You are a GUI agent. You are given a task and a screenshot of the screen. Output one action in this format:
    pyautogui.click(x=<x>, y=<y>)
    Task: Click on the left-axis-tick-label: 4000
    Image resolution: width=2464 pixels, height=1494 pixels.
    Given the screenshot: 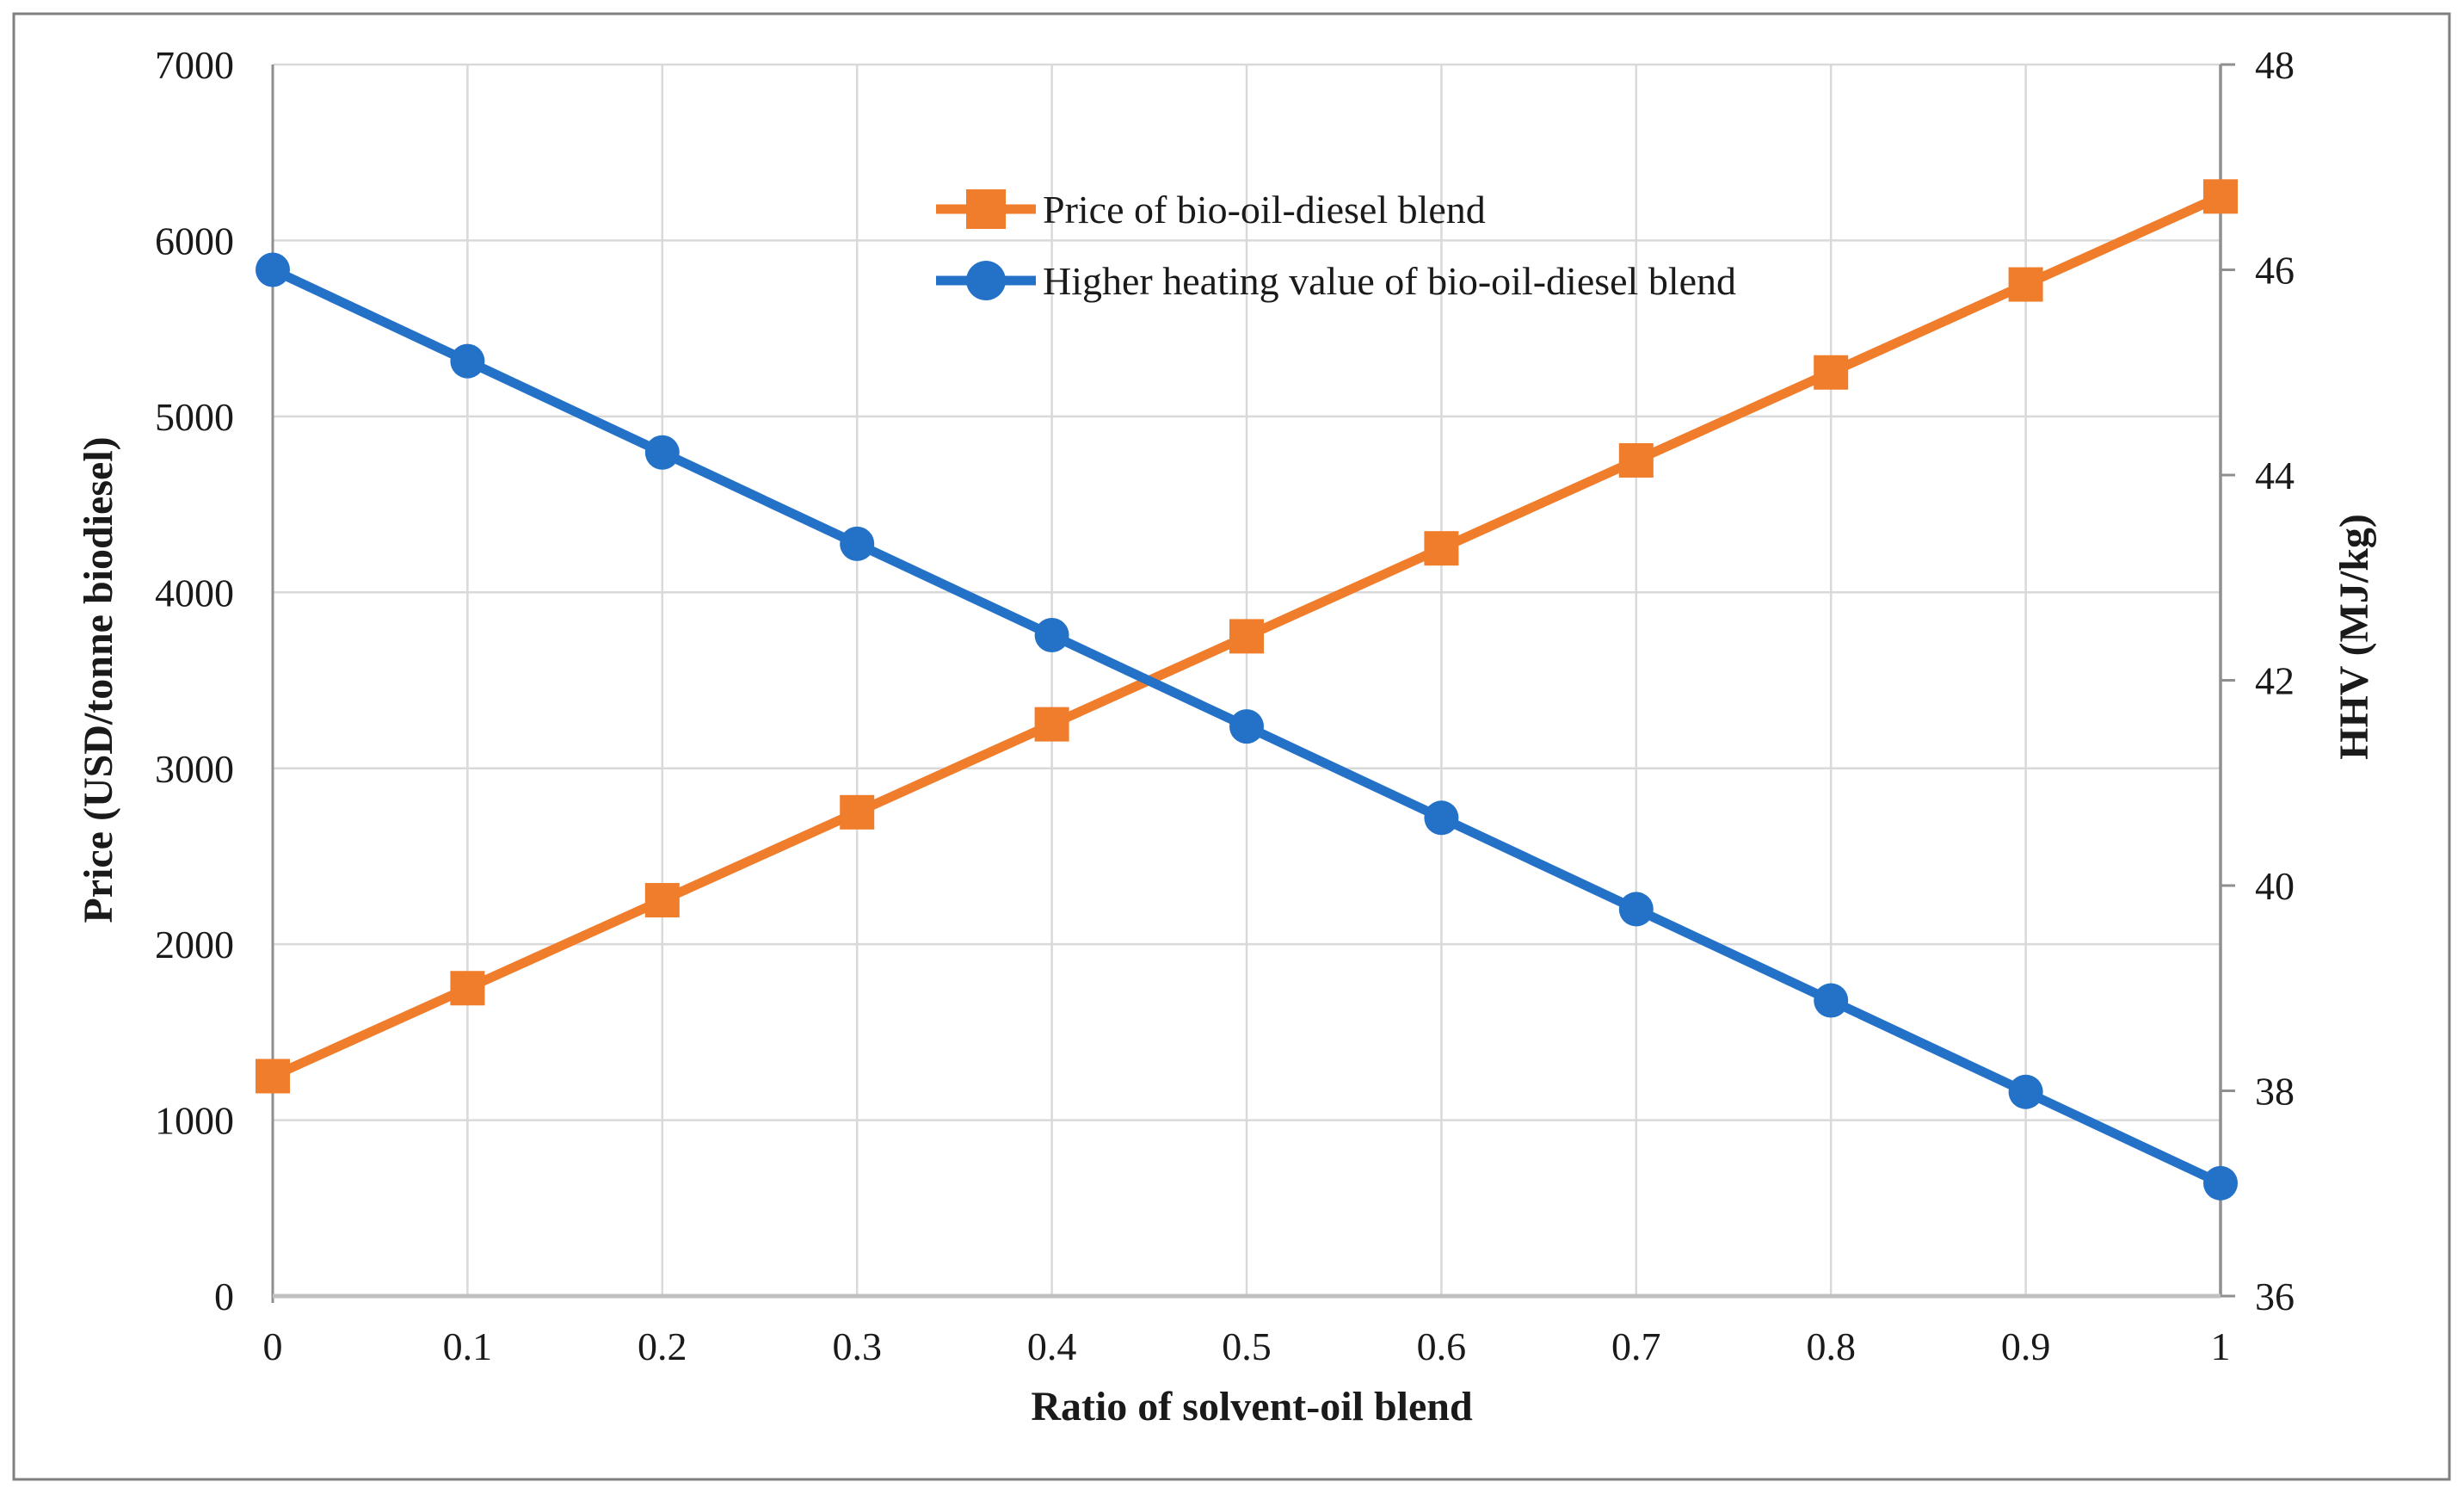 What is the action you would take?
    pyautogui.click(x=195, y=592)
    